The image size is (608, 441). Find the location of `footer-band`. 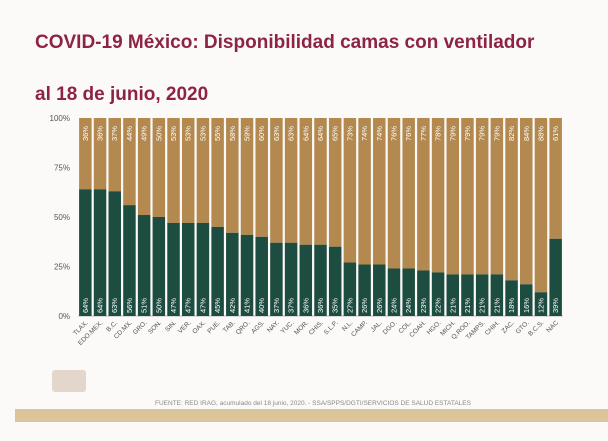

footer-band is located at coordinates (311, 415).